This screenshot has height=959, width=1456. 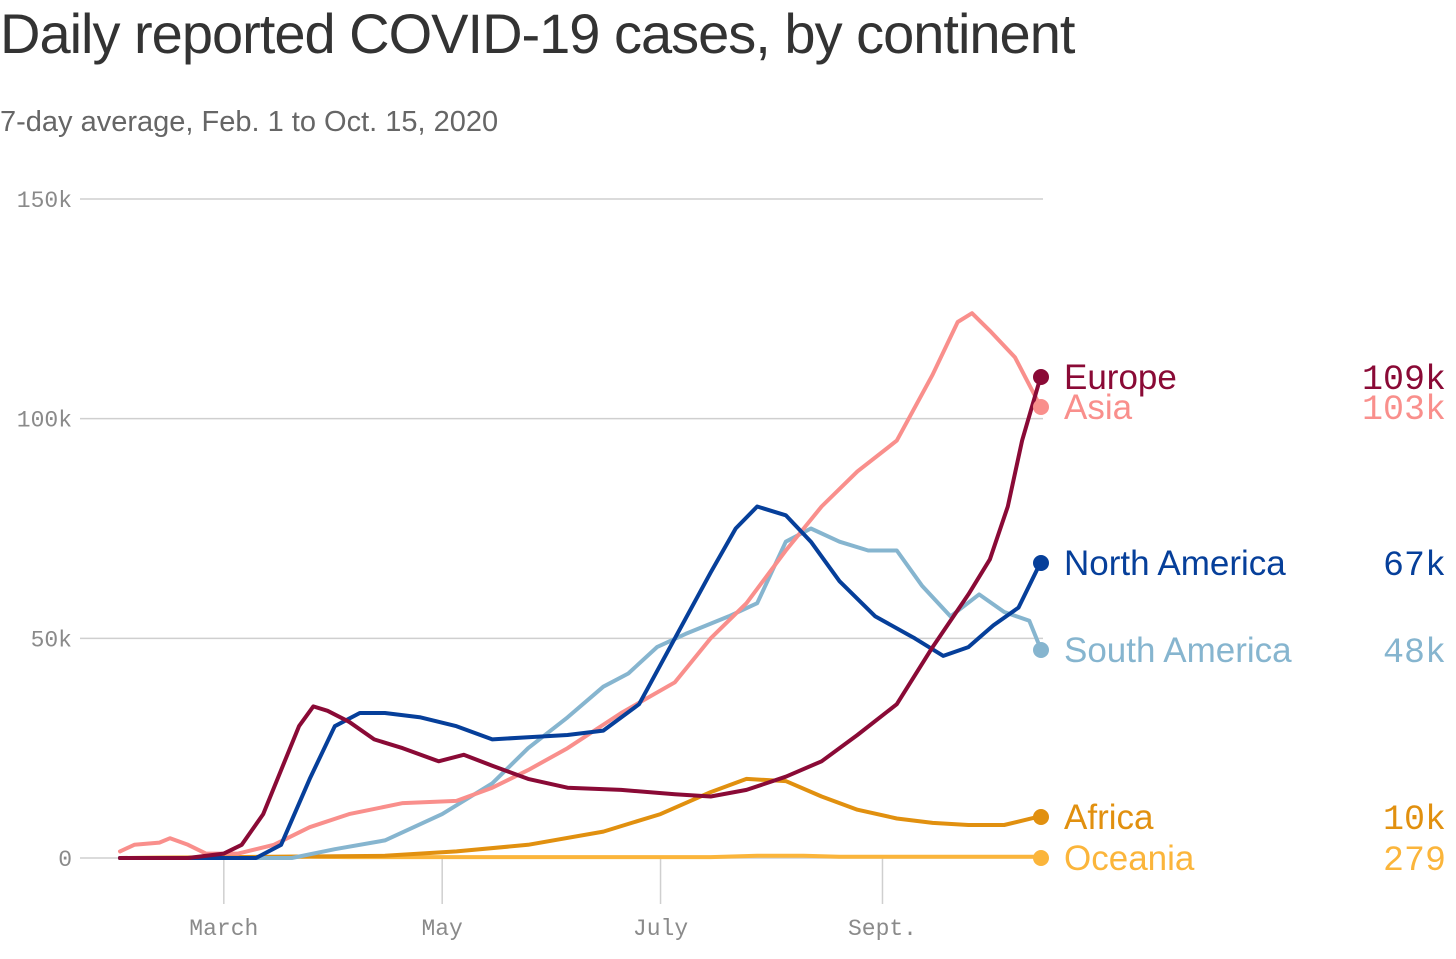 I want to click on y-tick-label: 0, so click(x=65, y=860).